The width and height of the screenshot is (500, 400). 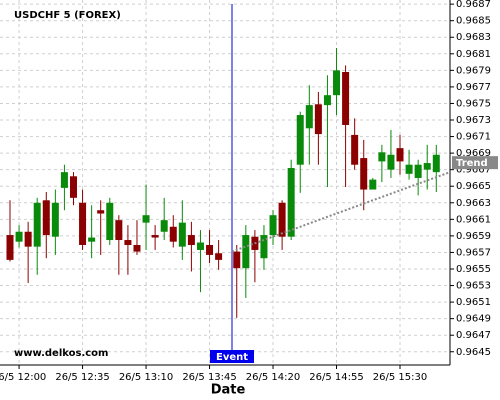 What do you see at coordinates (473, 269) in the screenshot?
I see `y-tick-label: 0.9655` at bounding box center [473, 269].